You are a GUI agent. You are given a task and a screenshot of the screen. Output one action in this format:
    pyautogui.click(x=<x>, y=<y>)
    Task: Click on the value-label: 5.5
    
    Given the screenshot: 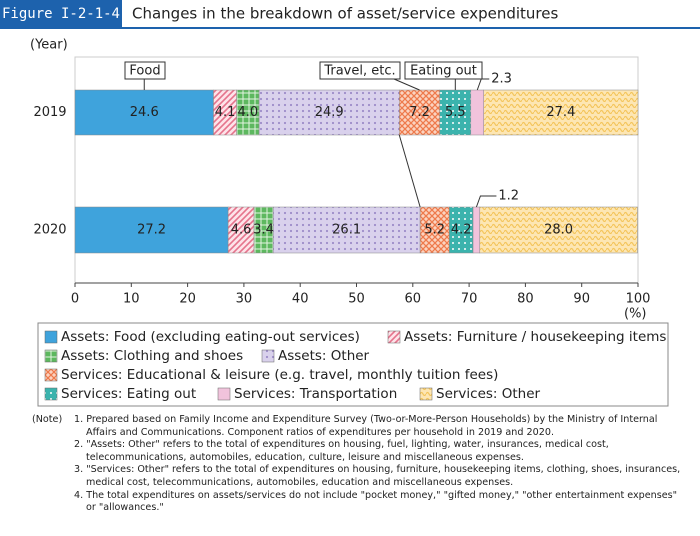 What is the action you would take?
    pyautogui.click(x=455, y=112)
    